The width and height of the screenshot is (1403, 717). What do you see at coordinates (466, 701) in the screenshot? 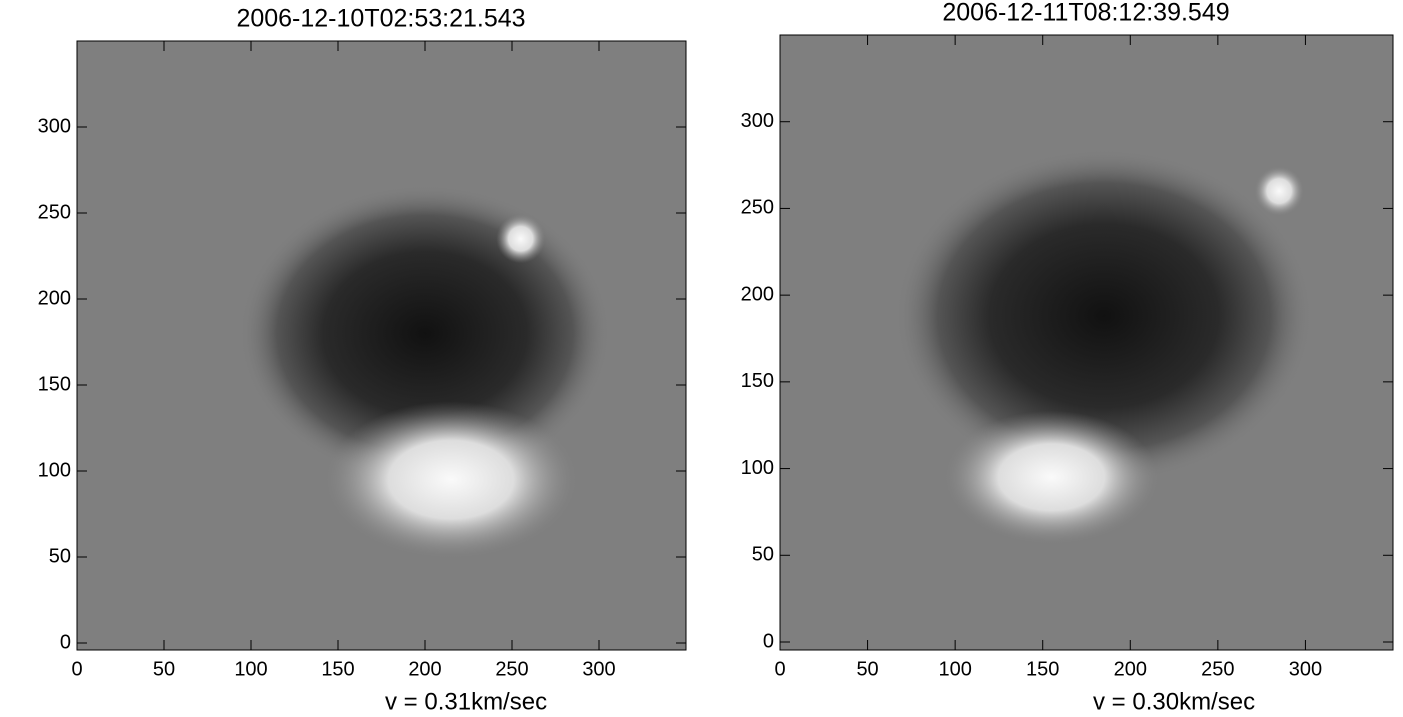
I see `velocity-annotation: v = 0.31km/sec` at bounding box center [466, 701].